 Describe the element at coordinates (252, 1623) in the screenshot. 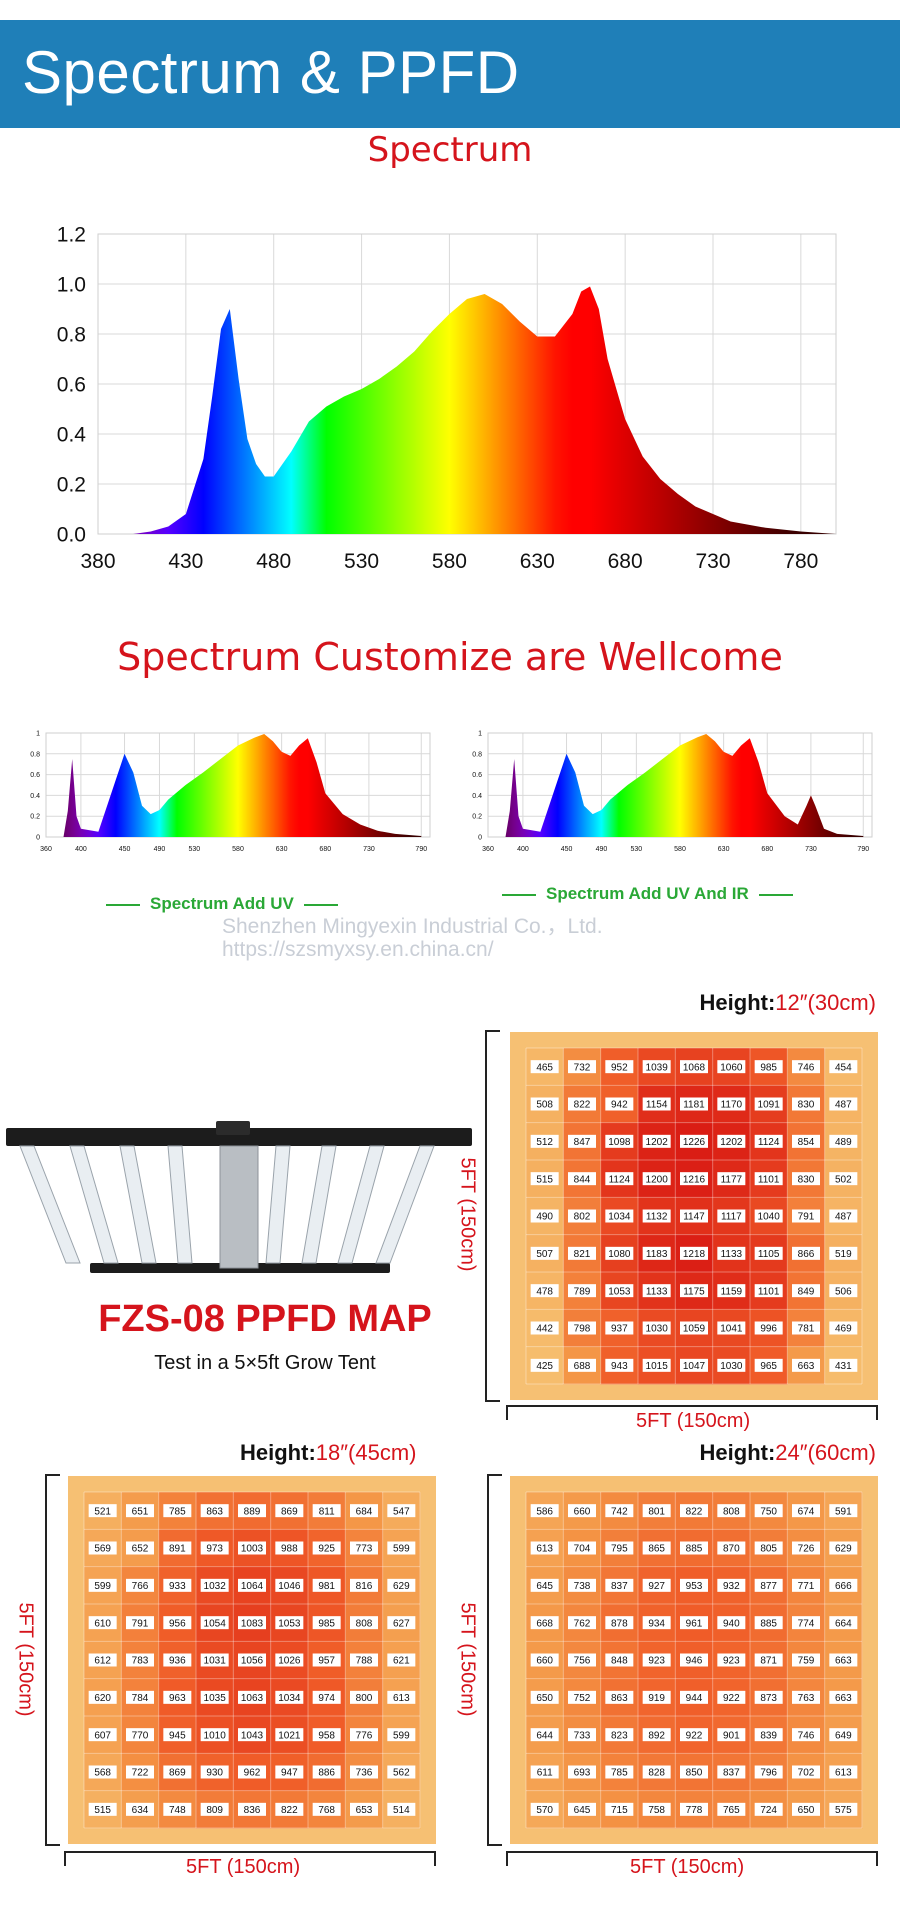

I see `ppfd-value: 1083` at that location.